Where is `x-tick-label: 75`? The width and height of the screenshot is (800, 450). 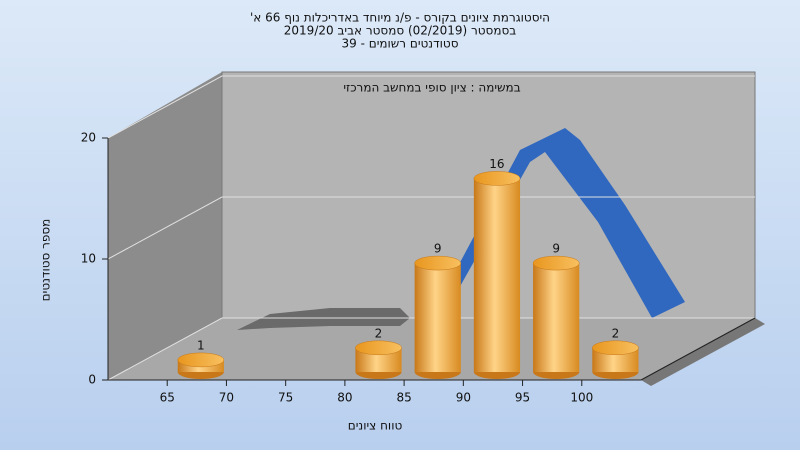 x-tick-label: 75 is located at coordinates (285, 398).